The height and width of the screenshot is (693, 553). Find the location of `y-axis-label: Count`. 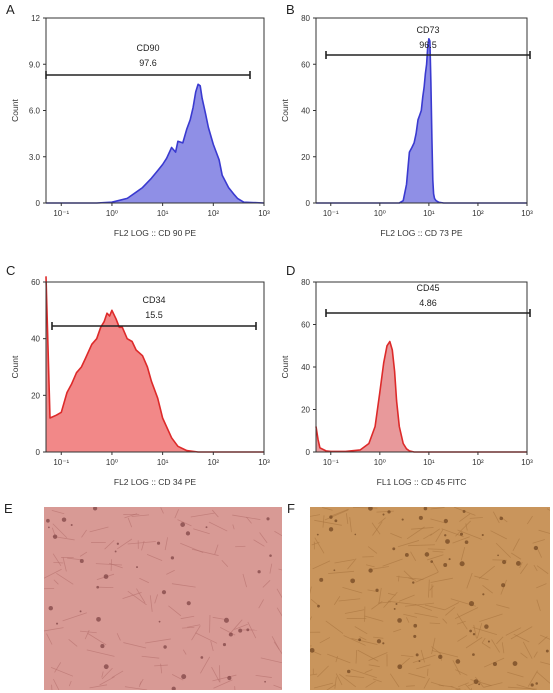

y-axis-label: Count is located at coordinates (15, 110).